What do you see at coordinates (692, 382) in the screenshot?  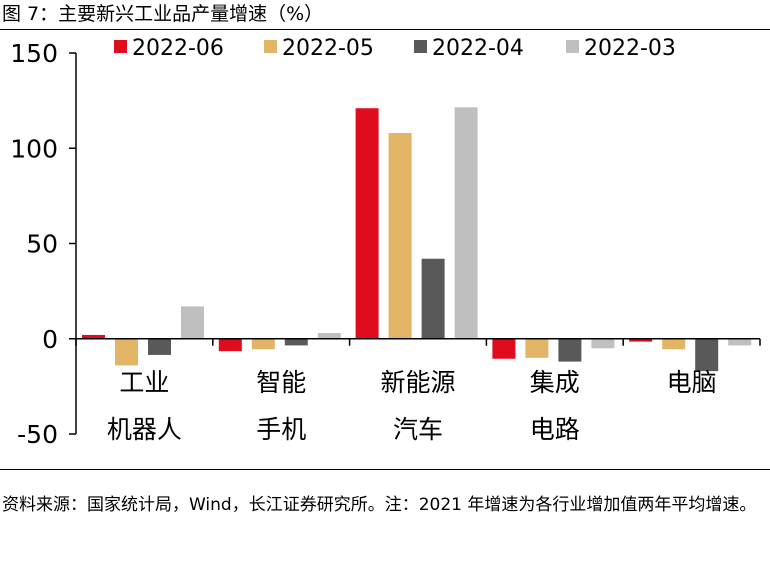 I see `x-tick-label: 电脑` at bounding box center [692, 382].